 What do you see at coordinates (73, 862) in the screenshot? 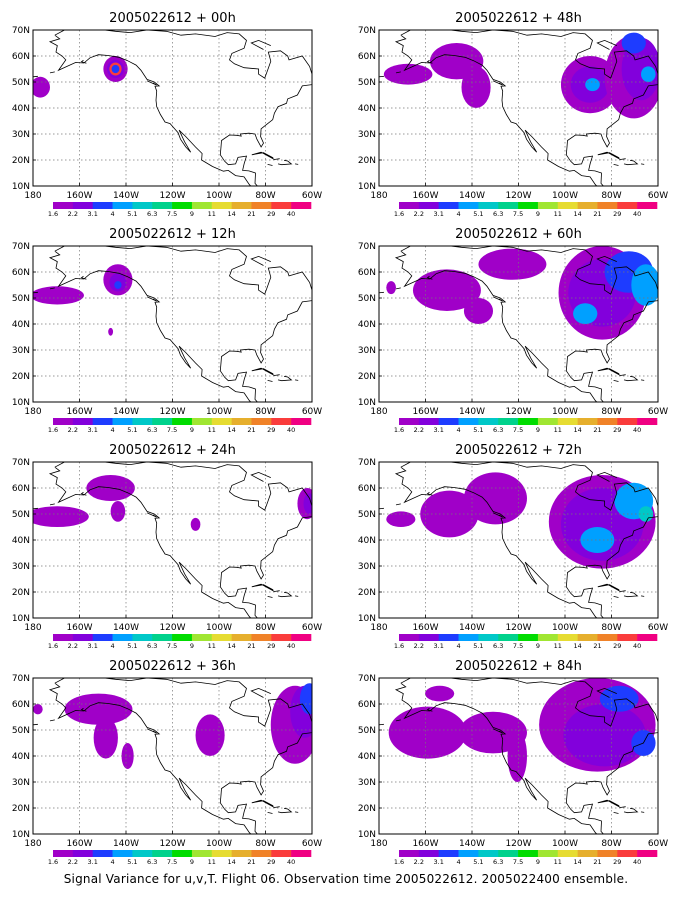
I see `colorbar-label: 2.2` at bounding box center [73, 862].